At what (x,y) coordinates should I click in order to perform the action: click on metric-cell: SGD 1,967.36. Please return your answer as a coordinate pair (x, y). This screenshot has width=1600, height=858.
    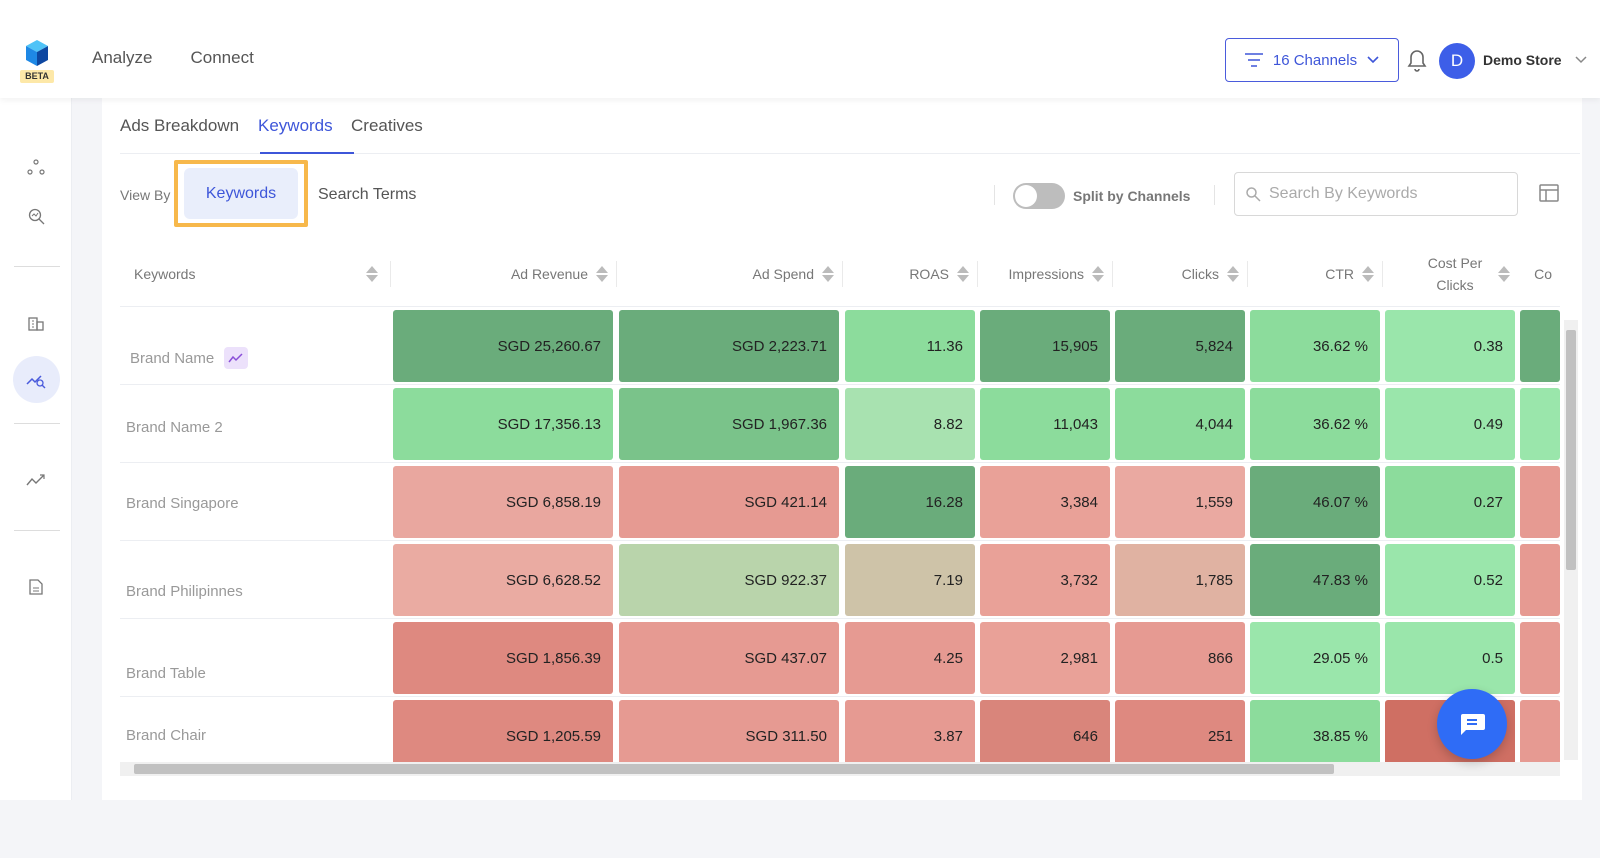
    Looking at the image, I should click on (729, 424).